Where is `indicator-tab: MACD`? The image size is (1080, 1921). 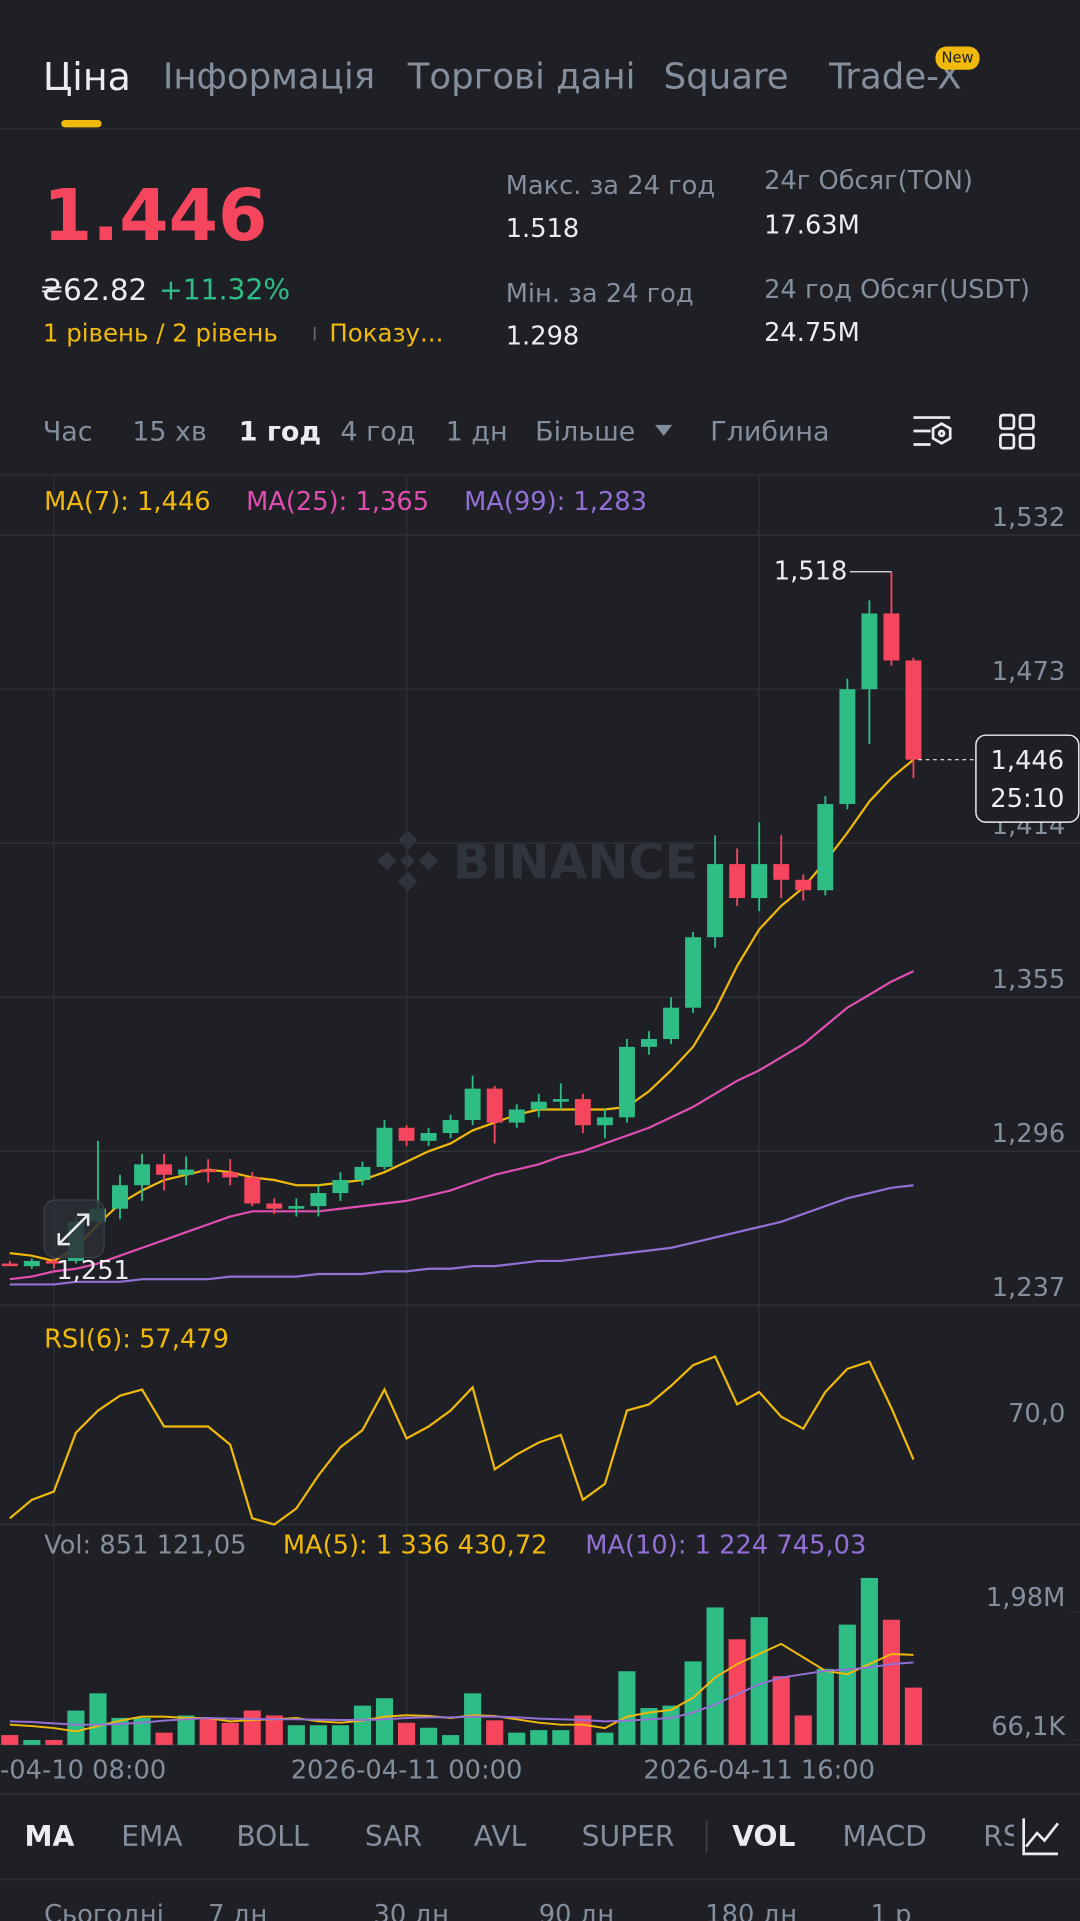
indicator-tab: MACD is located at coordinates (884, 1836).